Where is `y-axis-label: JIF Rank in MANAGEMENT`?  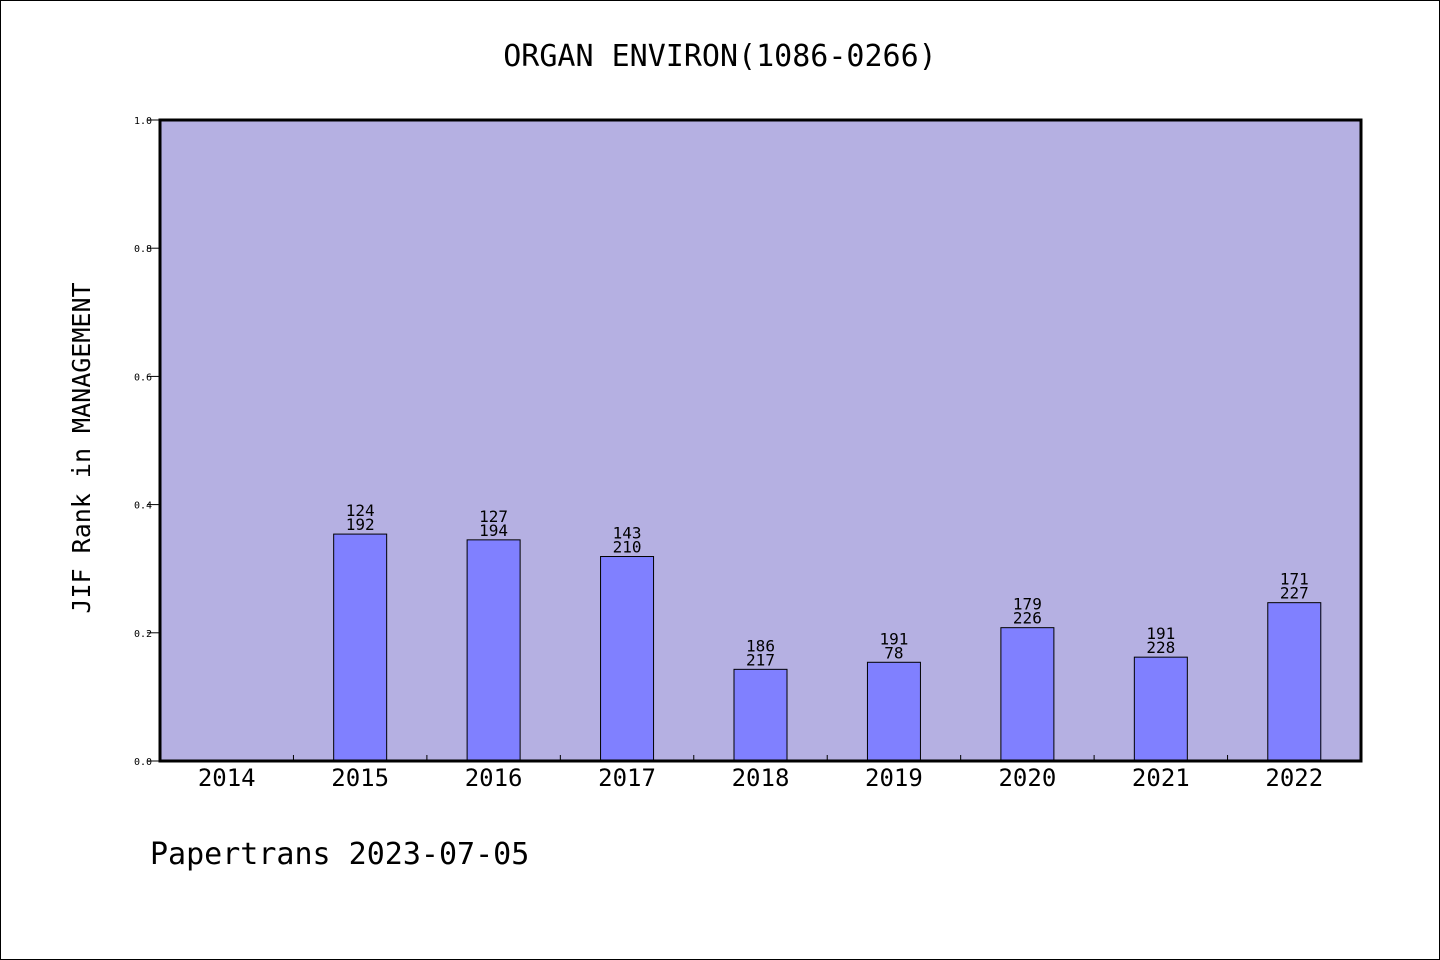 y-axis-label: JIF Rank in MANAGEMENT is located at coordinates (81, 447).